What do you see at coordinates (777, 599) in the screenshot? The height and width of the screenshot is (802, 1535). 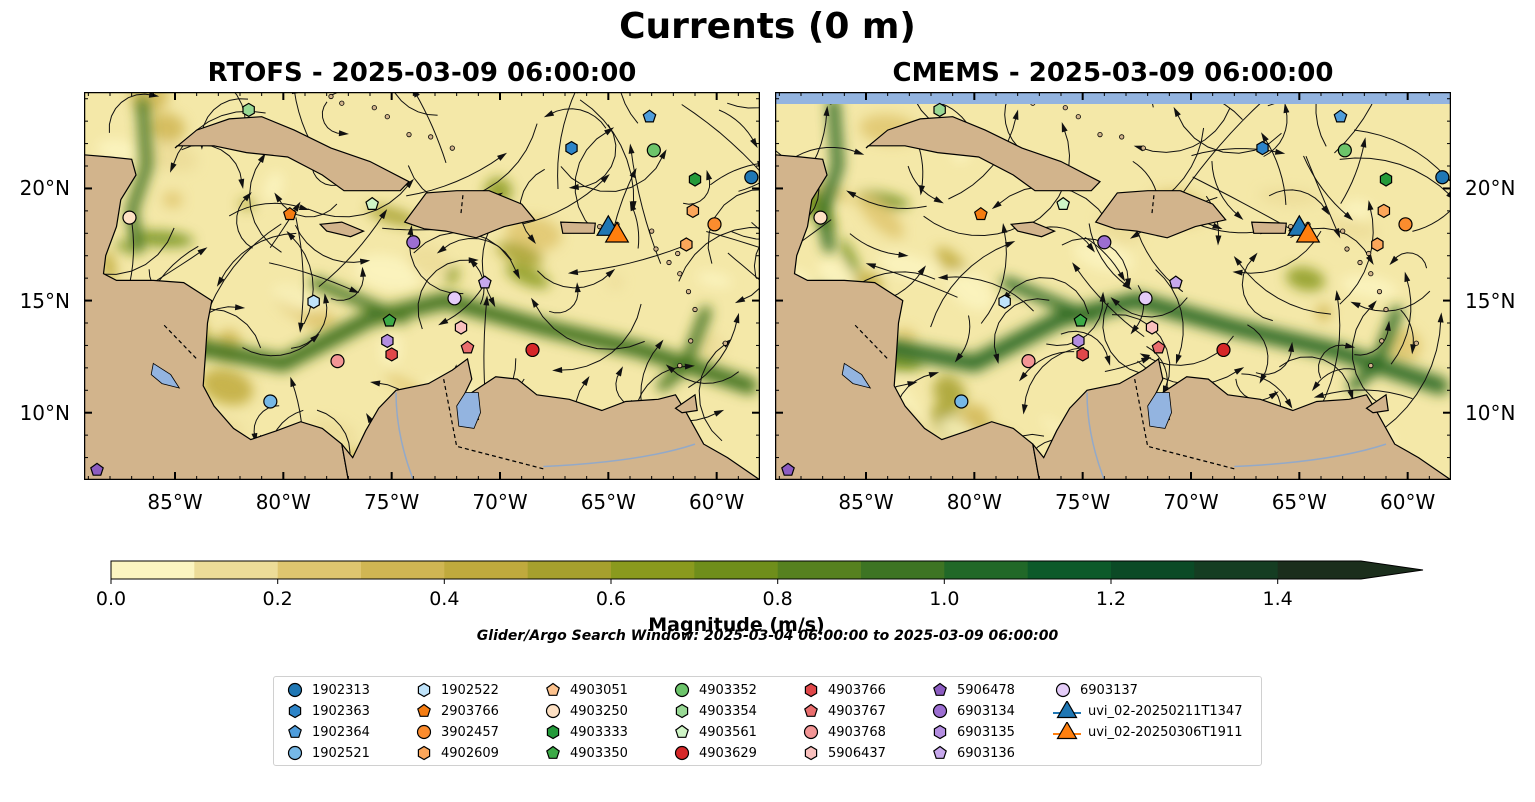 I see `colorbar-tick-label: 0.8` at bounding box center [777, 599].